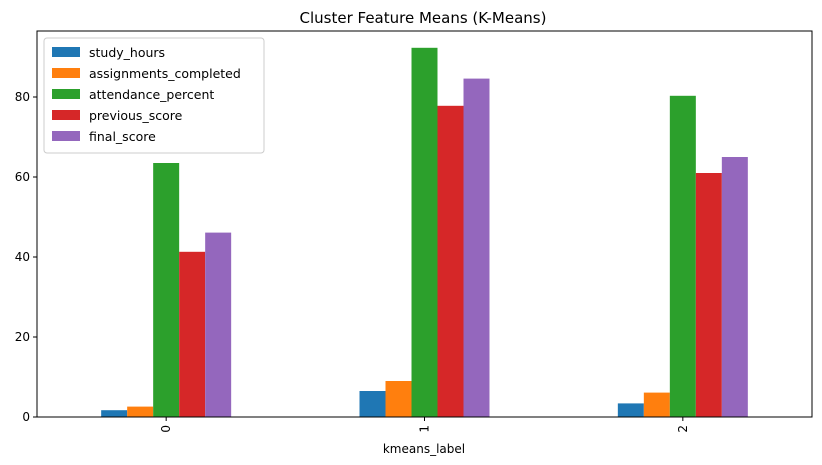  Describe the element at coordinates (425, 429) in the screenshot. I see `x-tick-label: 1` at that location.